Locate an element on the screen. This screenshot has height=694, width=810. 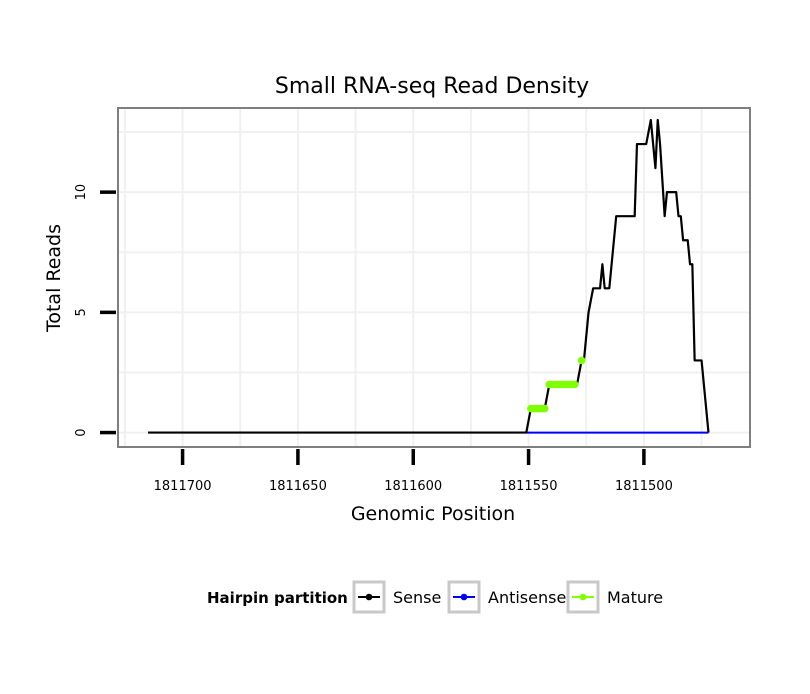
y-tick-label: 10 is located at coordinates (81, 192).